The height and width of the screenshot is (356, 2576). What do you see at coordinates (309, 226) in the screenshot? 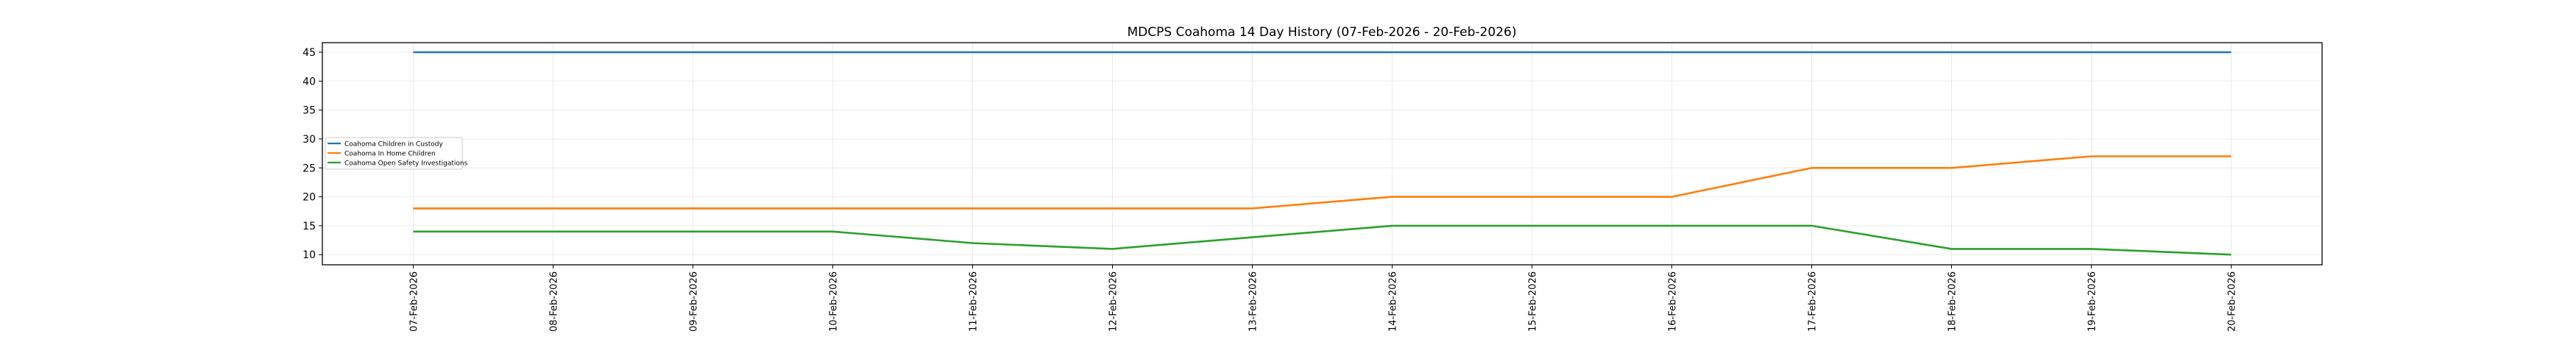
I see `y-tick-label: 15` at bounding box center [309, 226].